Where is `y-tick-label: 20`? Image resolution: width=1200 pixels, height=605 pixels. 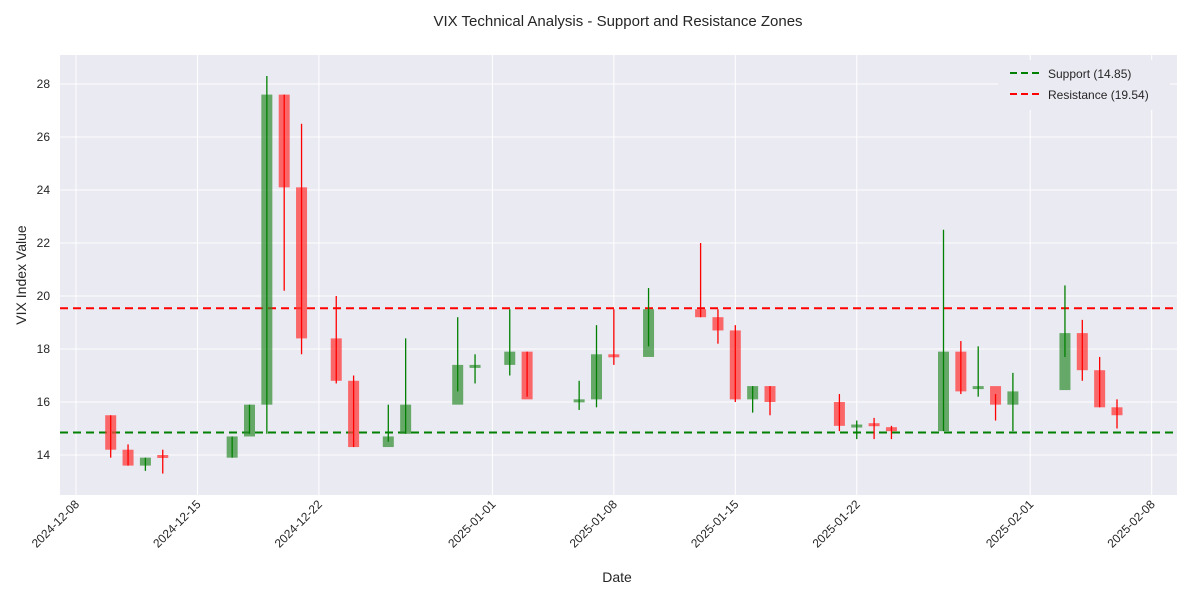 y-tick-label: 20 is located at coordinates (44, 296).